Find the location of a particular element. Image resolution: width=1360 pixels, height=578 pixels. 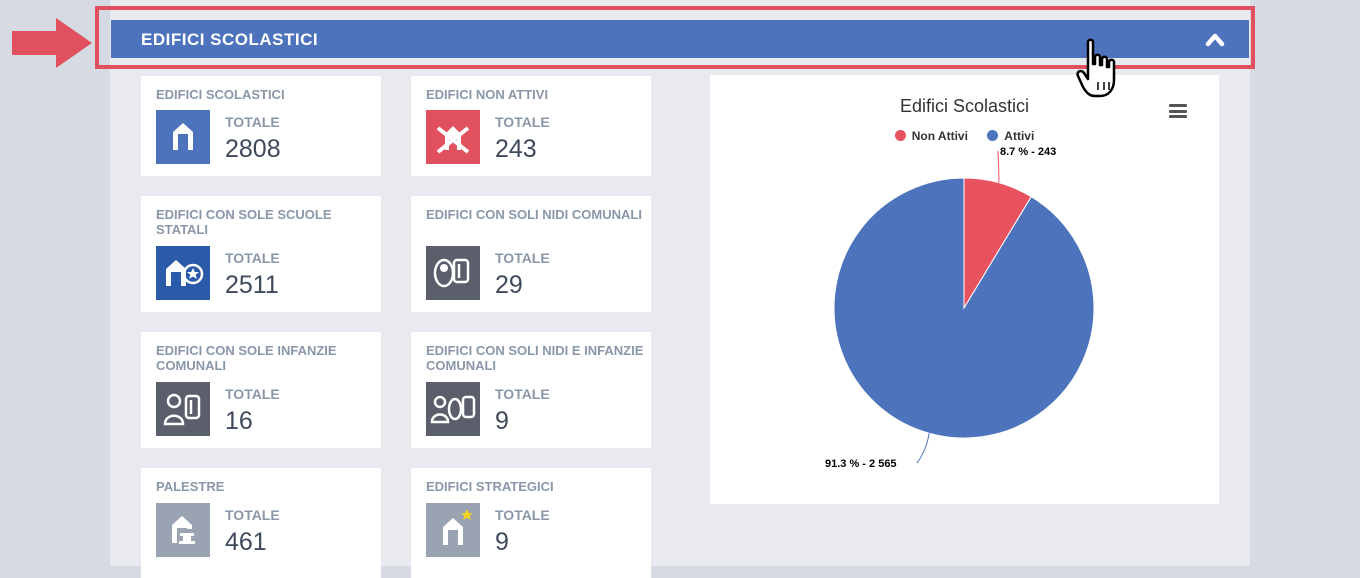

gym-icon is located at coordinates (183, 530).